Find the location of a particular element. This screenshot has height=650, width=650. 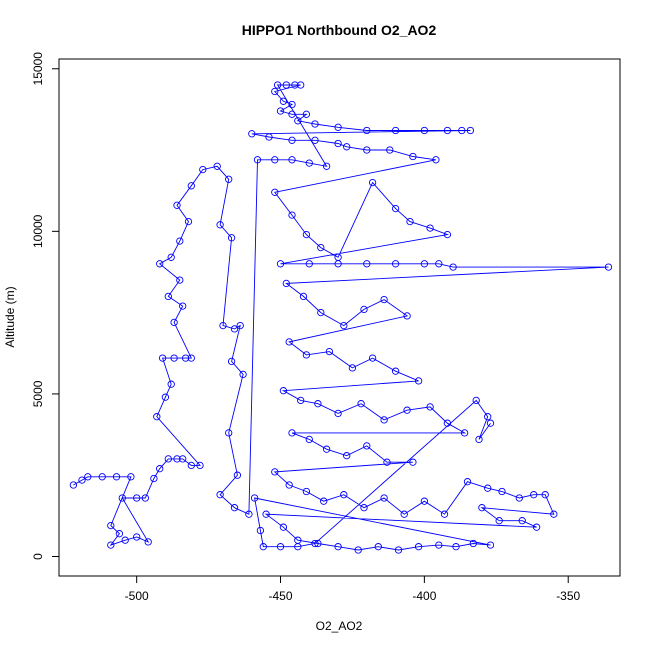

x-axis: -500 -450 -400 -350 is located at coordinates (353, 589).